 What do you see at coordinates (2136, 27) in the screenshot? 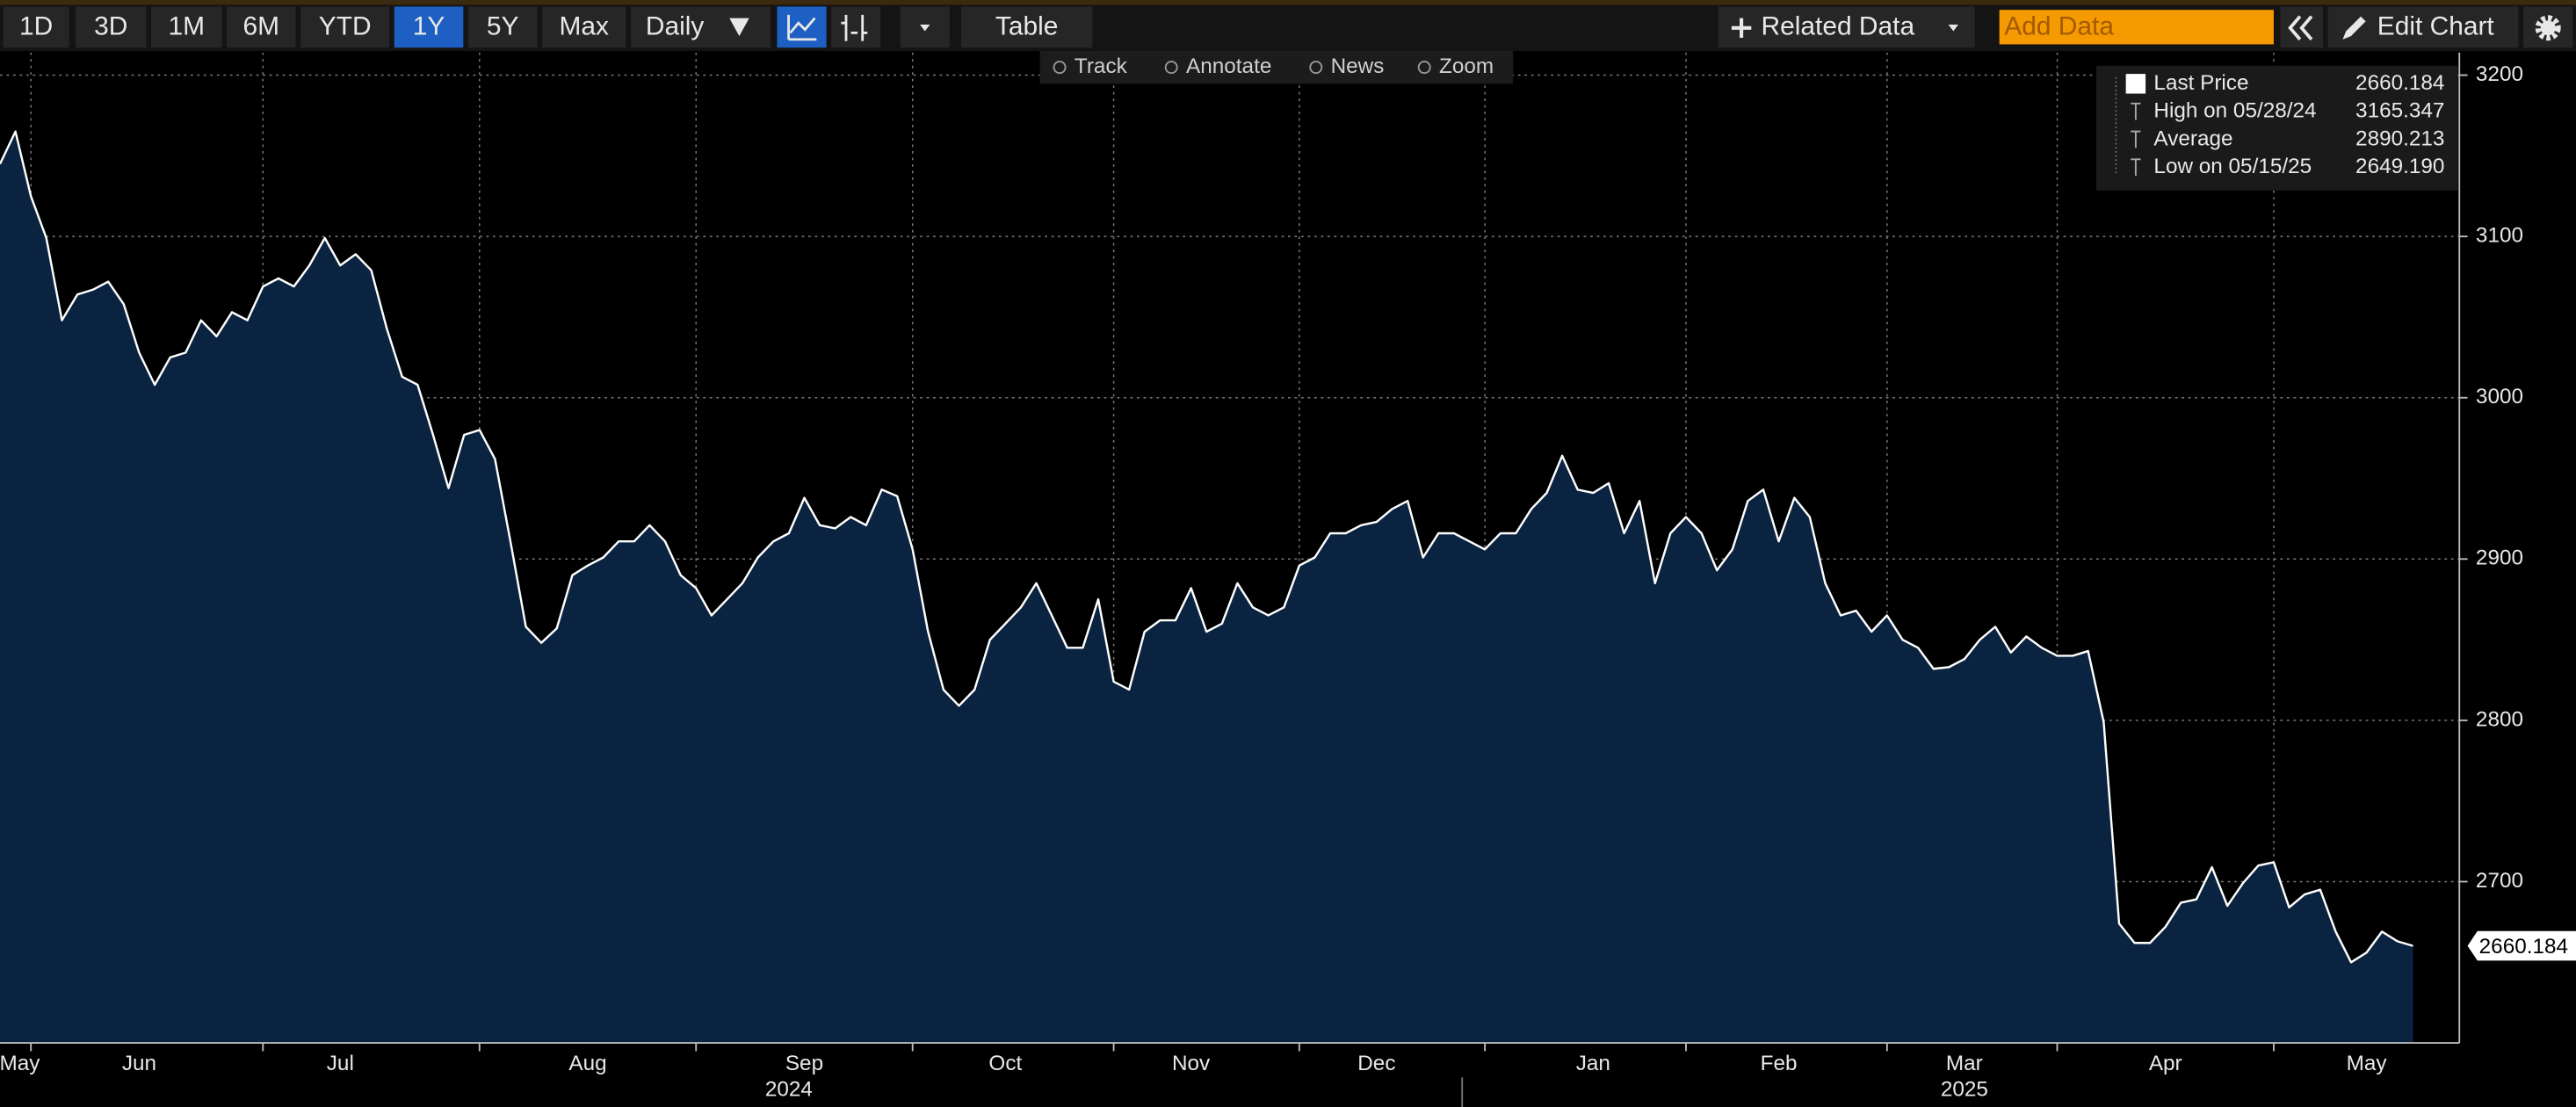
I see `add-data-input` at bounding box center [2136, 27].